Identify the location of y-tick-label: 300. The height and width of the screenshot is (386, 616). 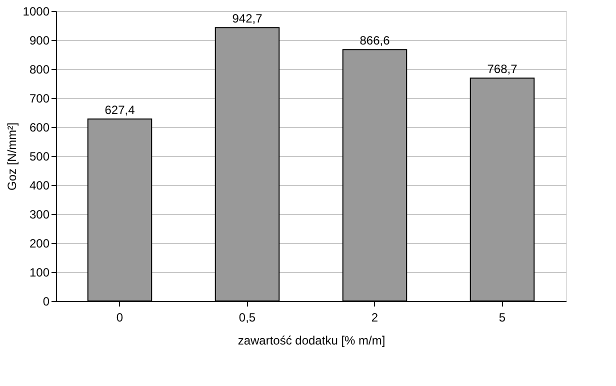
(39, 215).